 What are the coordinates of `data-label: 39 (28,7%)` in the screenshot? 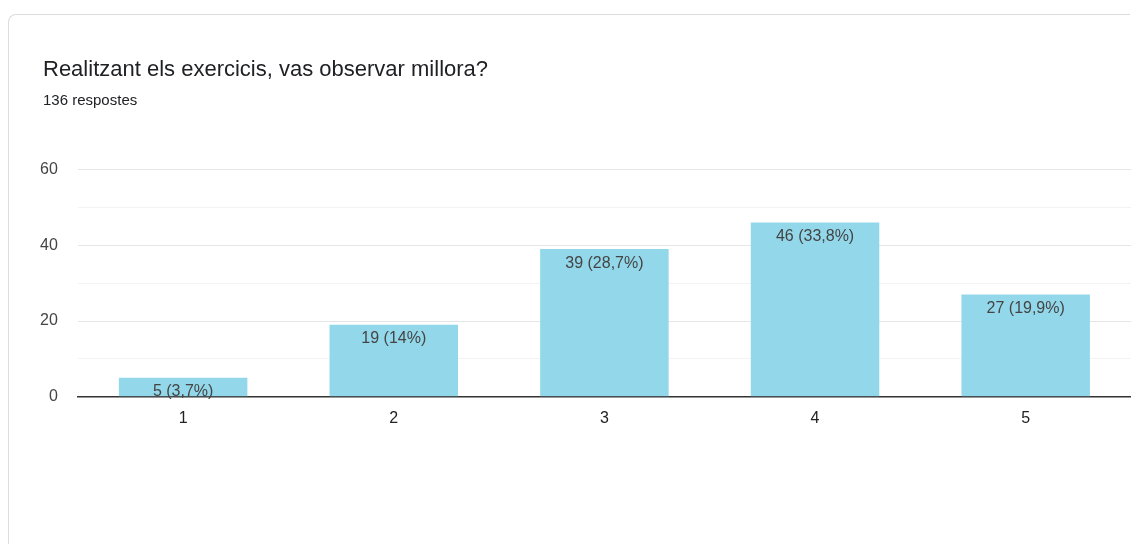 It's located at (604, 262).